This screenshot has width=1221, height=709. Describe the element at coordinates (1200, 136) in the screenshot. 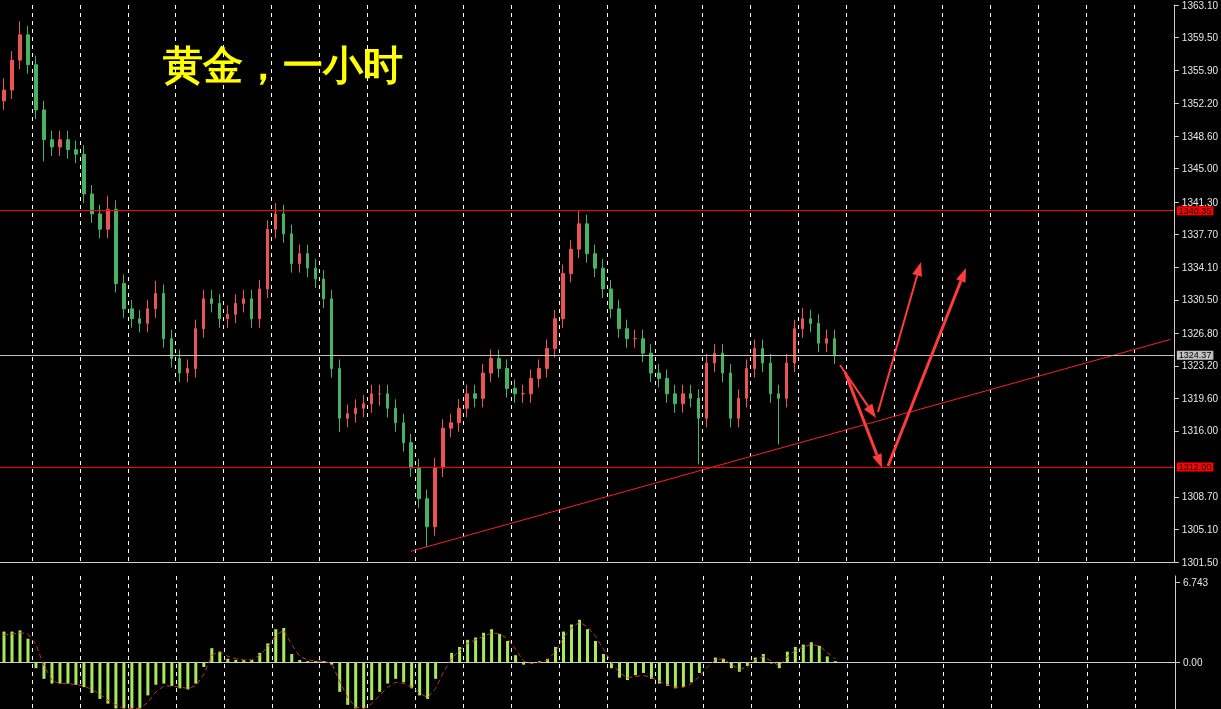

I see `y-tick-label: 1348.60` at that location.